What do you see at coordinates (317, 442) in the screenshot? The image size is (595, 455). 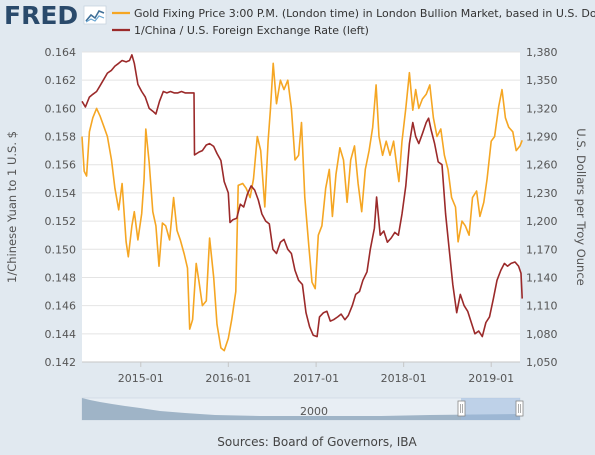 I see `source-note: Sources: Board of Governors, IBA` at bounding box center [317, 442].